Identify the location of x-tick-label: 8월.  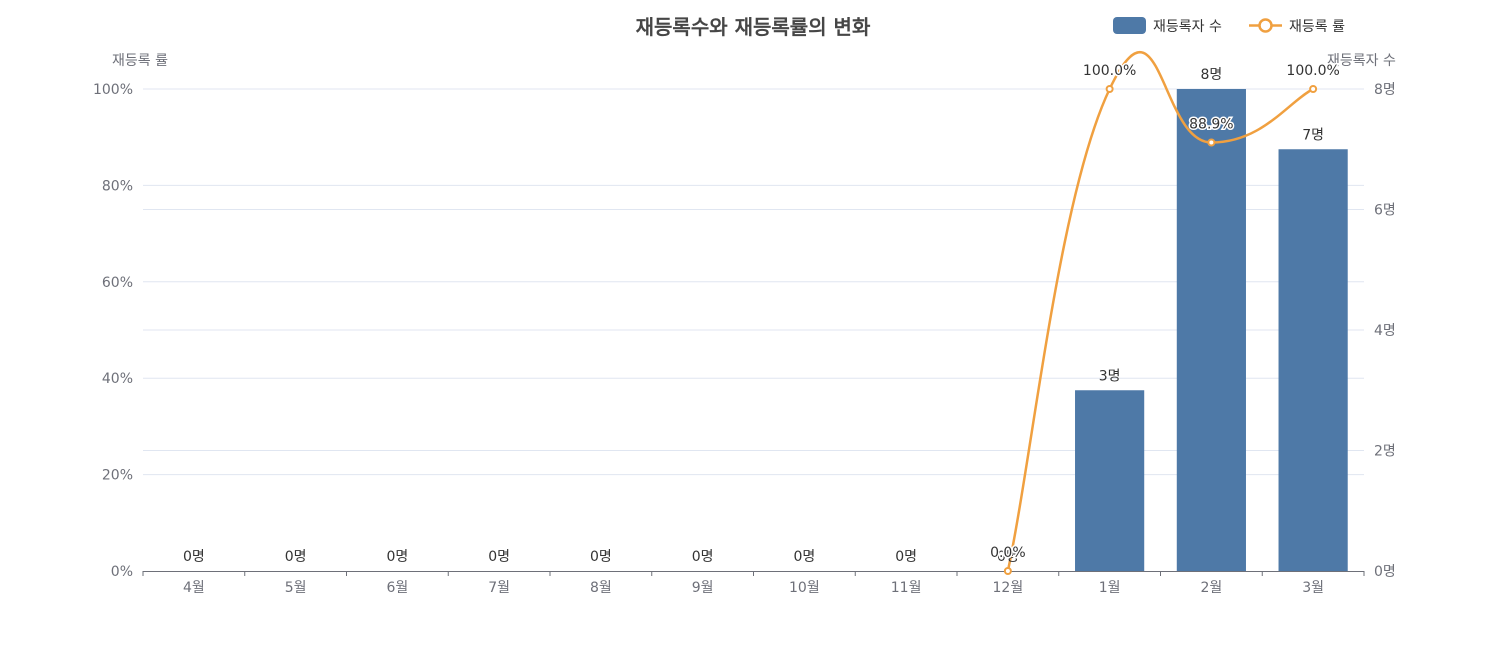
(601, 588).